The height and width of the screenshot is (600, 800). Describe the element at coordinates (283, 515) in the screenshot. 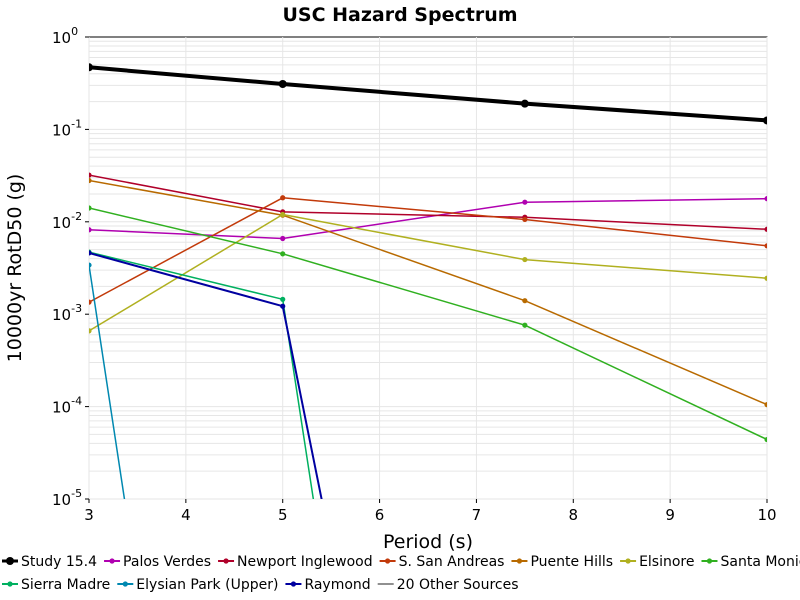

I see `x-tick-label: 5` at that location.